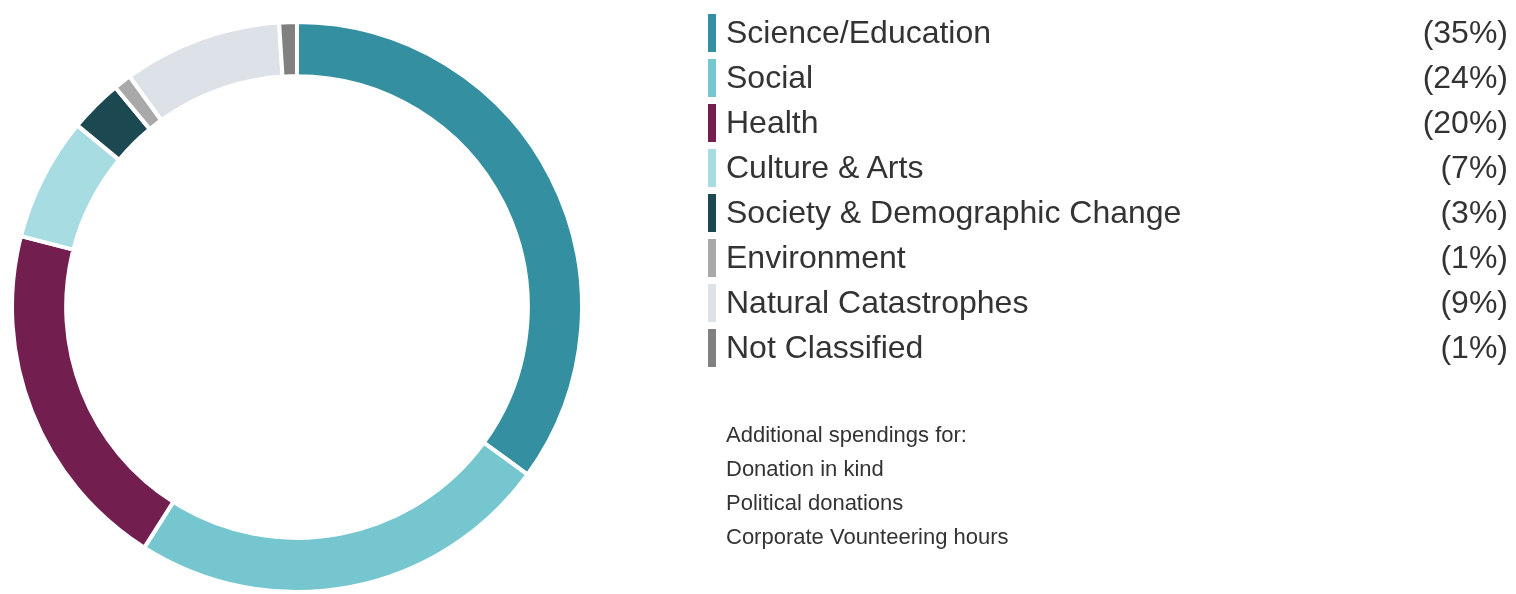 The width and height of the screenshot is (1516, 594). What do you see at coordinates (859, 32) in the screenshot?
I see `legend-label: Science/Education` at bounding box center [859, 32].